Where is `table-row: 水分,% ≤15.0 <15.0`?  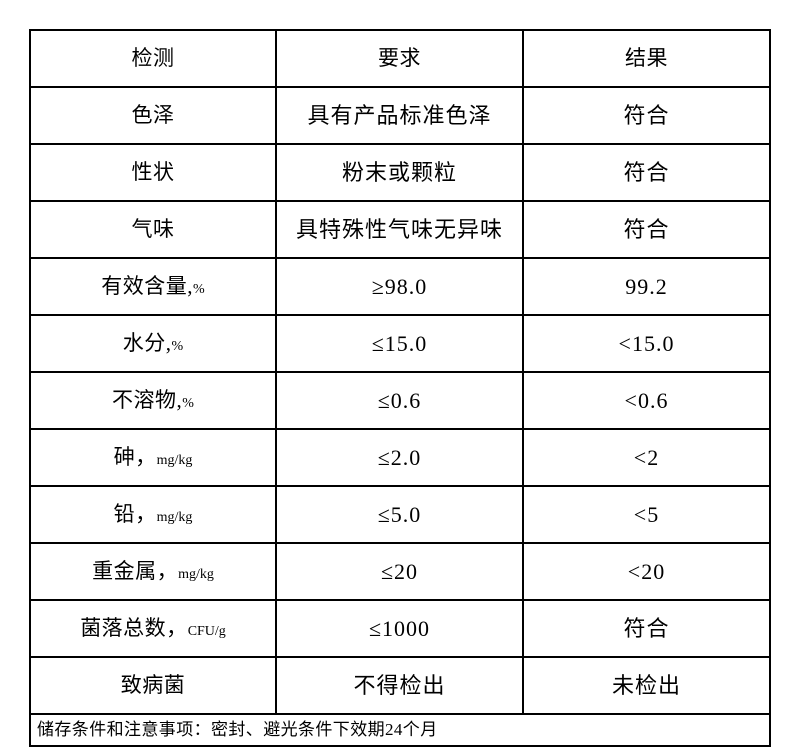
table-row: 水分,% ≤15.0 <15.0 is located at coordinates (400, 343).